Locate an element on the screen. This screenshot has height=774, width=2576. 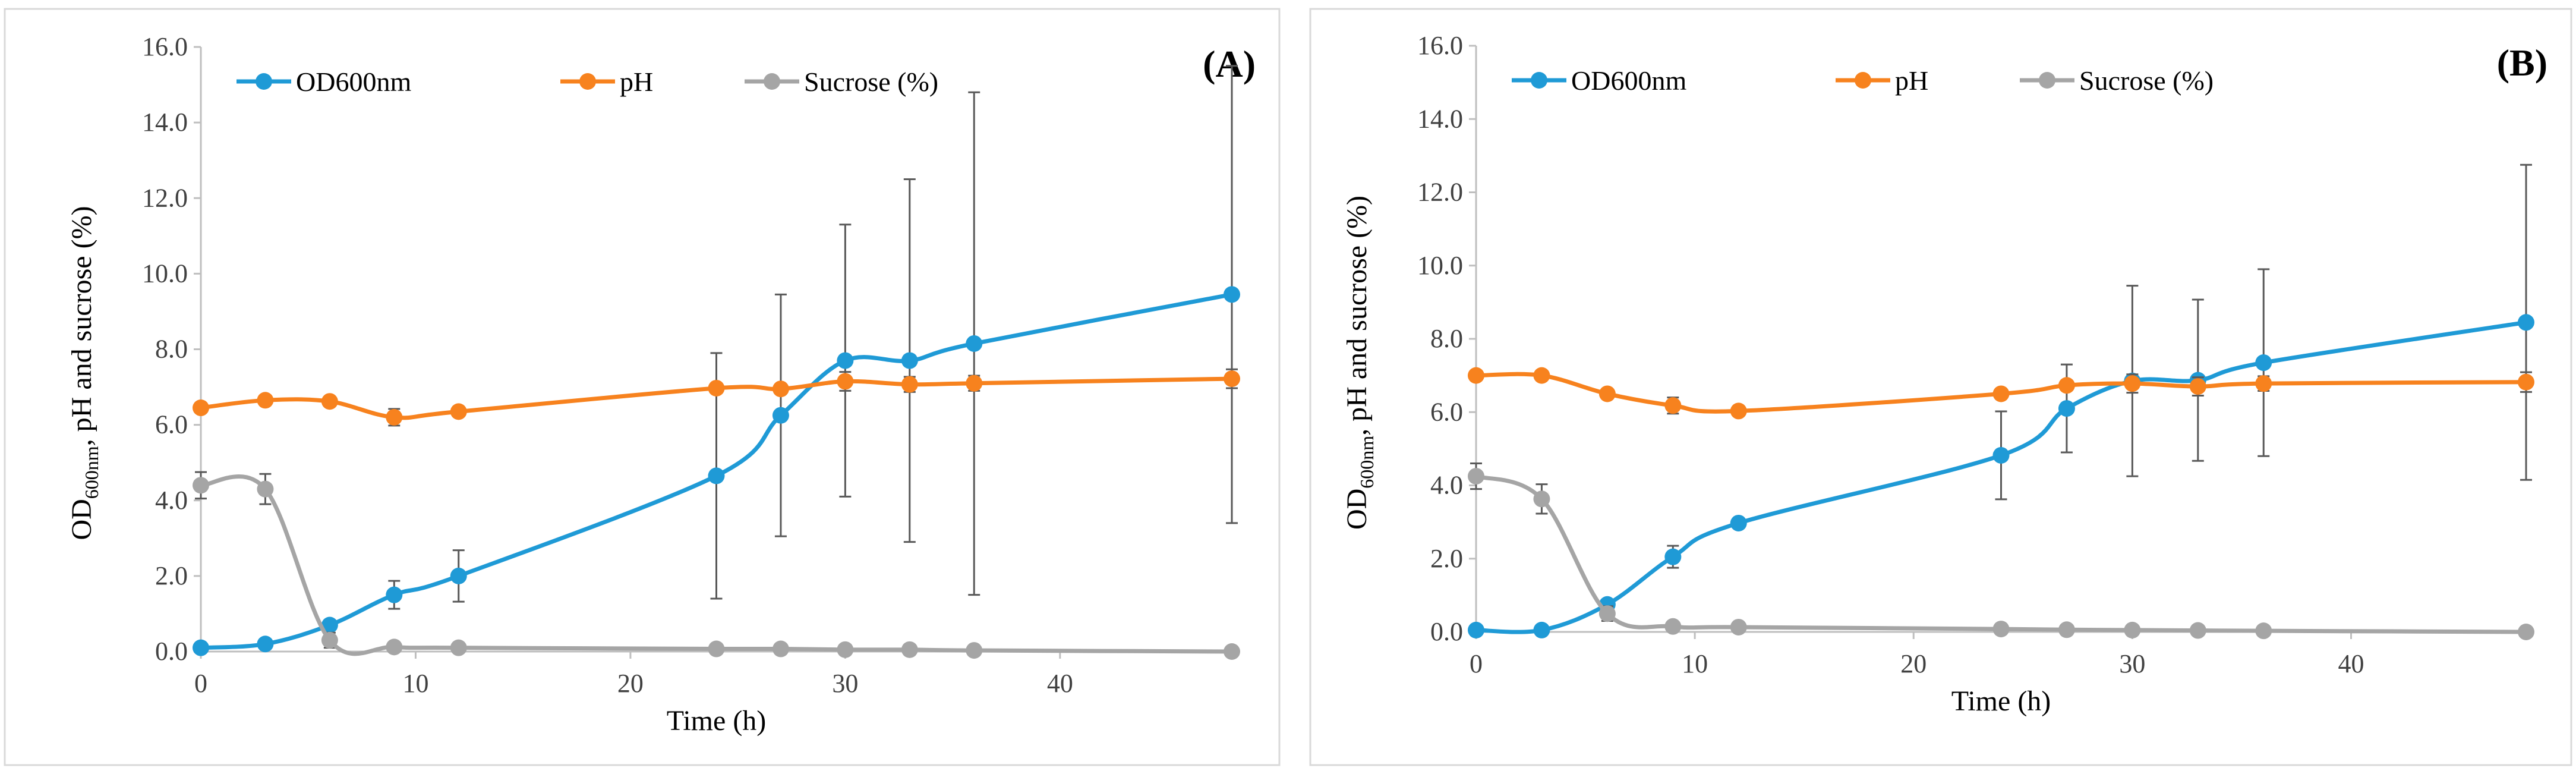
x-axis-title: Time (h) is located at coordinates (2001, 701).